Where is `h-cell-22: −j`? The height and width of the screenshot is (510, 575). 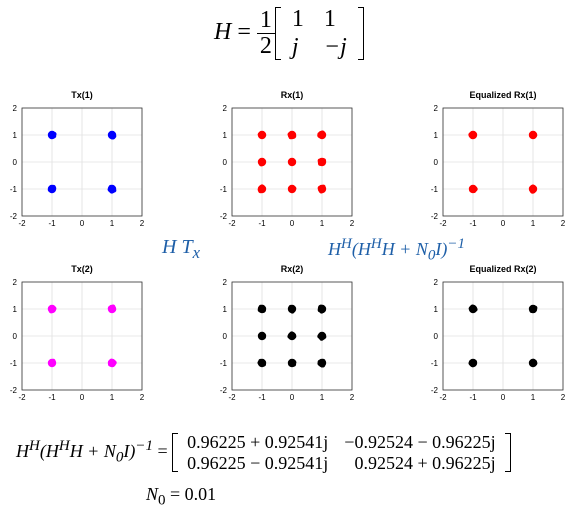
h-cell-22: −j is located at coordinates (335, 46).